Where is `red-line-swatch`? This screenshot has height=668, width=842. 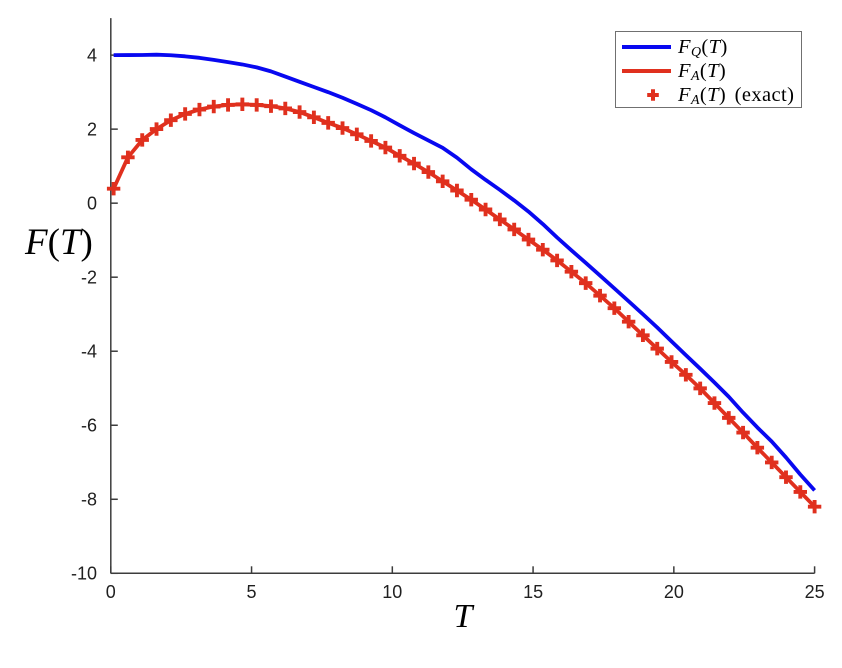
red-line-swatch is located at coordinates (646, 71).